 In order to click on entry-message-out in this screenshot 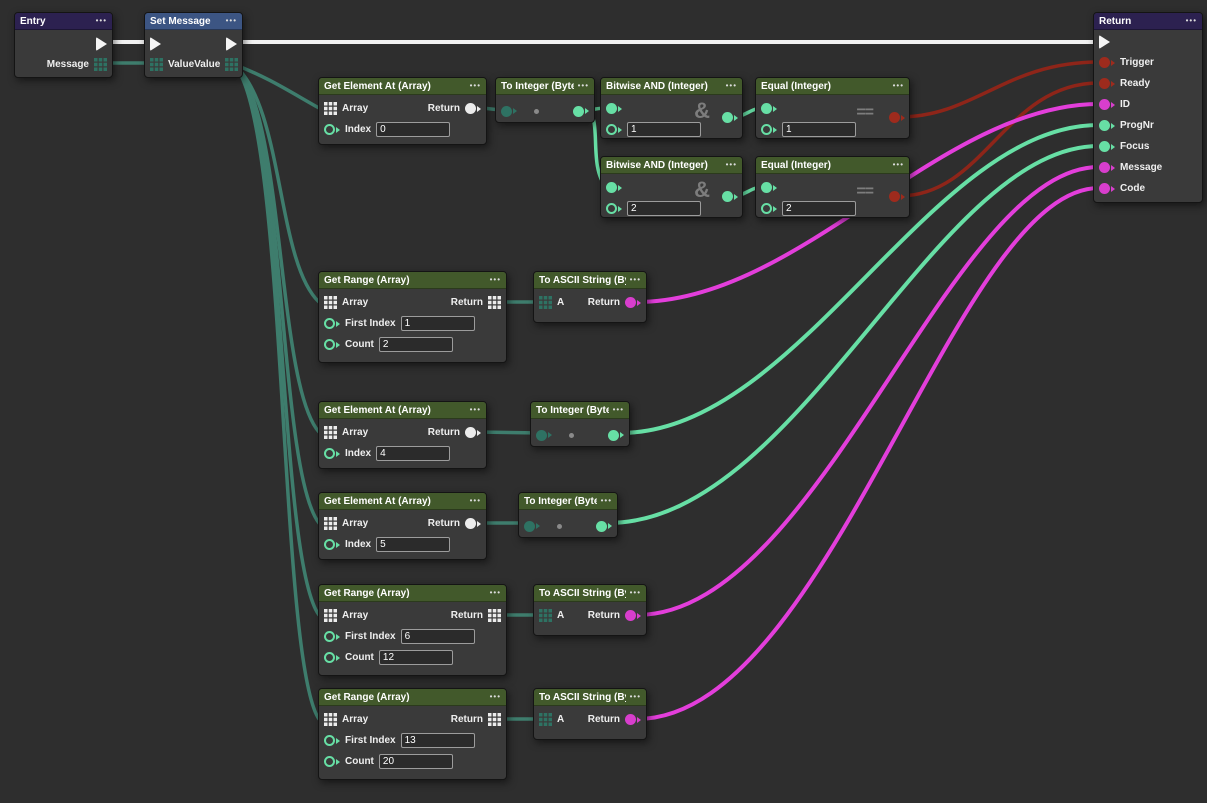, I will do `click(100, 64)`.